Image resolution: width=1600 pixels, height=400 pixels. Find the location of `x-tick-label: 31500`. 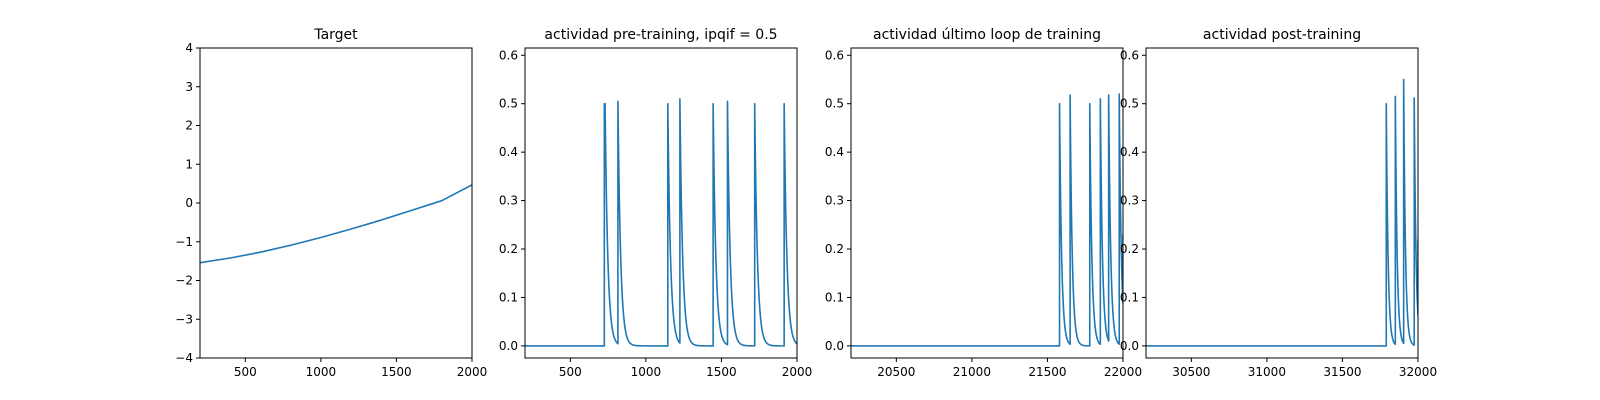

x-tick-label: 31500 is located at coordinates (1342, 372).